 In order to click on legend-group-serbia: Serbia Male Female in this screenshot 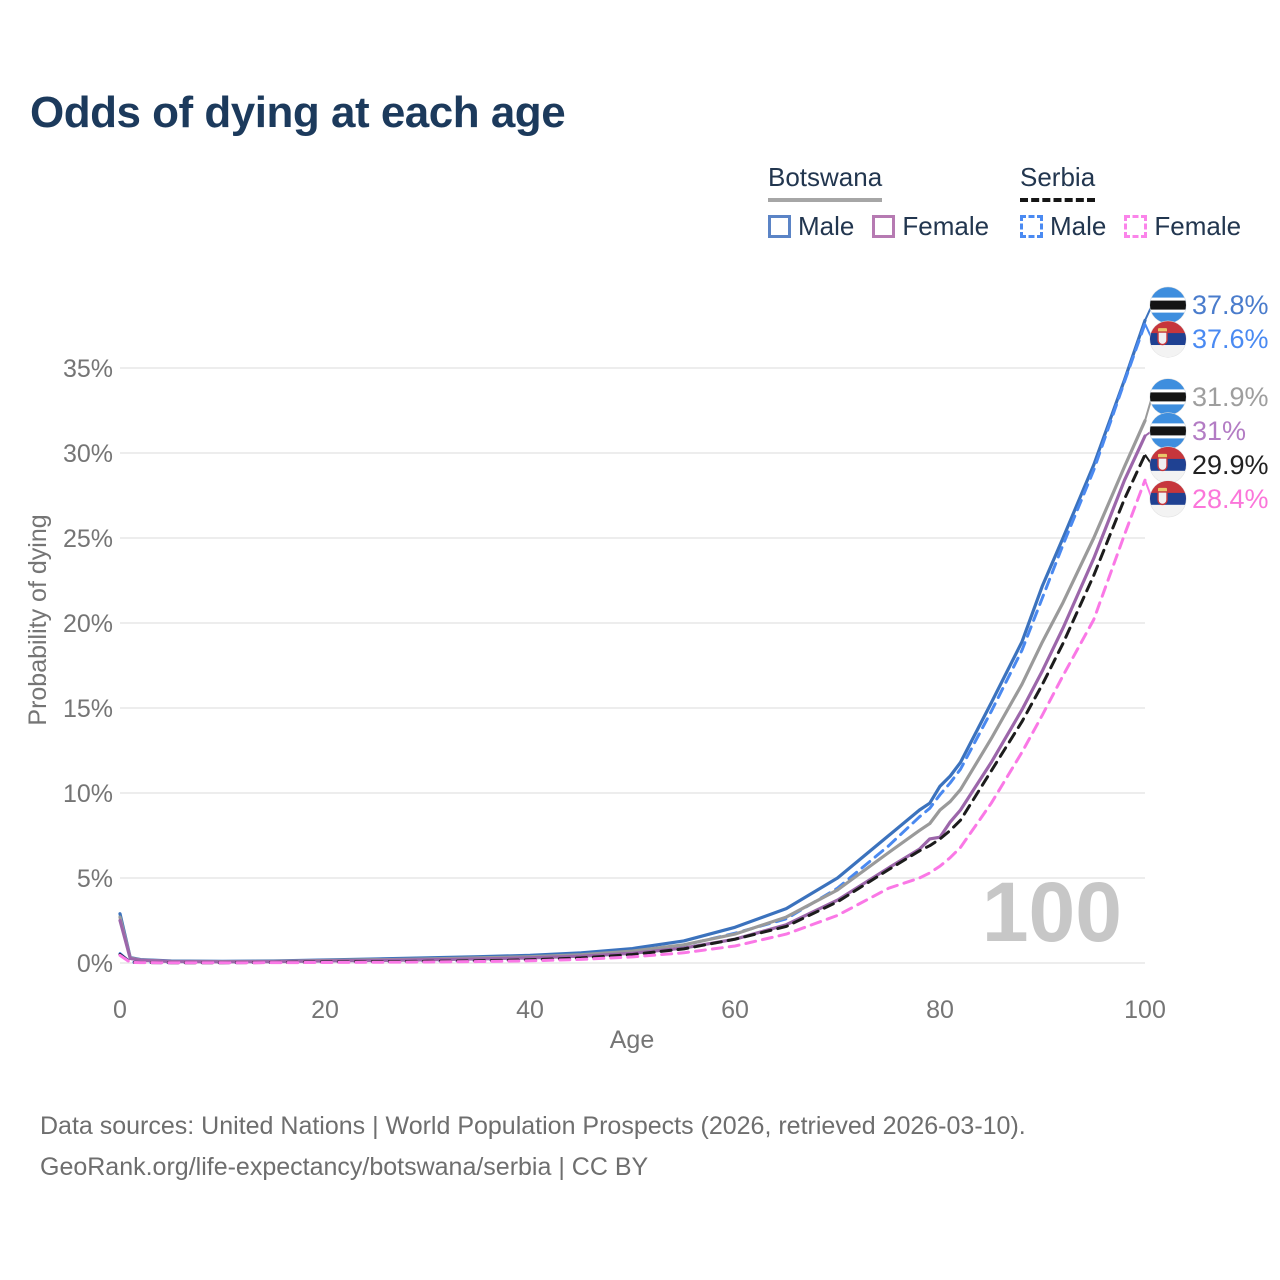, I will do `click(1130, 202)`.